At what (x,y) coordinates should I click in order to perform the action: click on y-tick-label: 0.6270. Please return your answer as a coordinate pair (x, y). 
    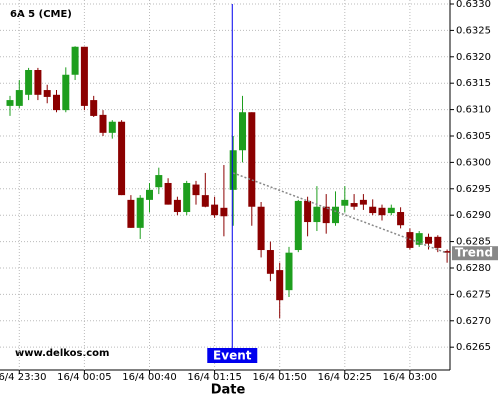
    Looking at the image, I should click on (473, 321).